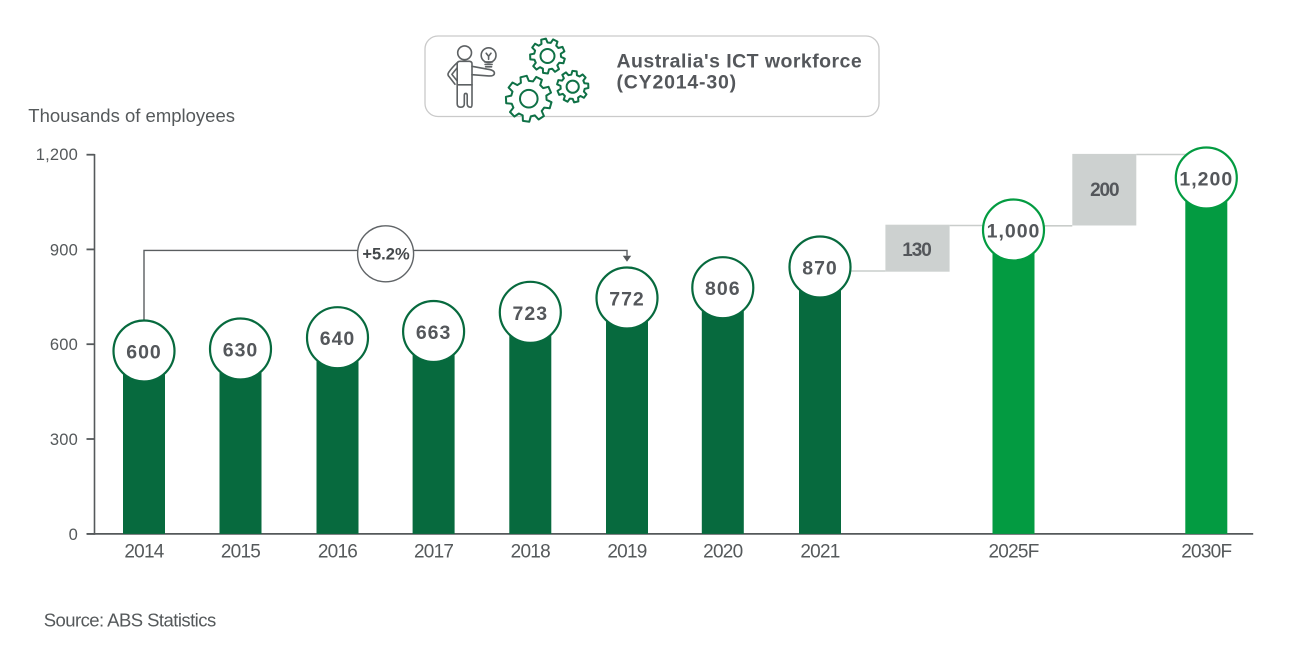 Image resolution: width=1300 pixels, height=650 pixels. What do you see at coordinates (626, 552) in the screenshot?
I see `svg-text: 2019` at bounding box center [626, 552].